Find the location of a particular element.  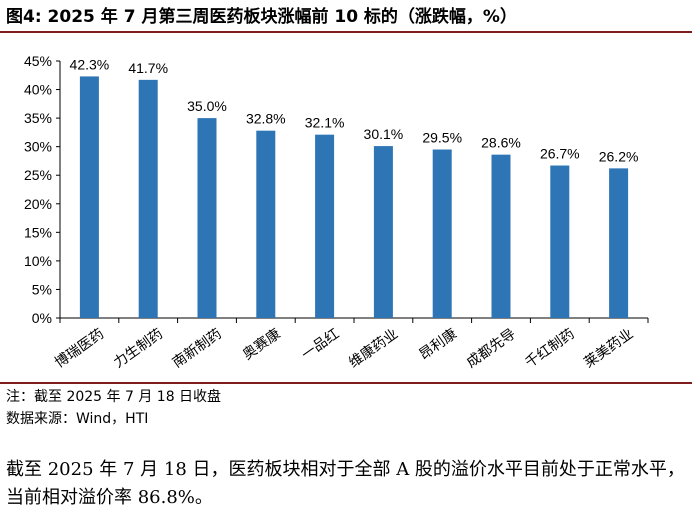

data-label: 35.0% is located at coordinates (207, 106).